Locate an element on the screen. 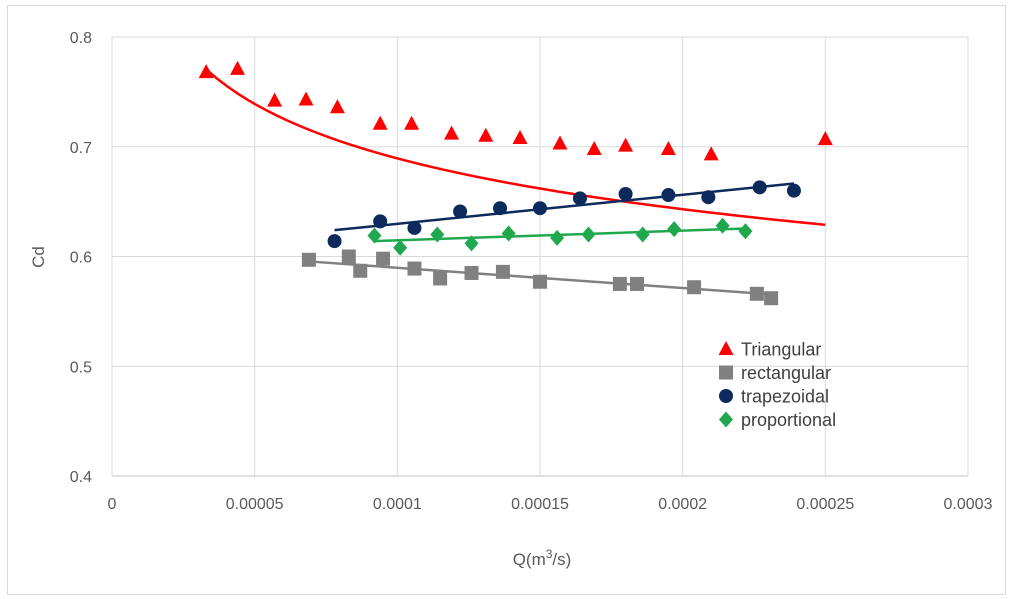 Image resolution: width=1009 pixels, height=599 pixels. x-tick-label: 0.0002 is located at coordinates (682, 504).